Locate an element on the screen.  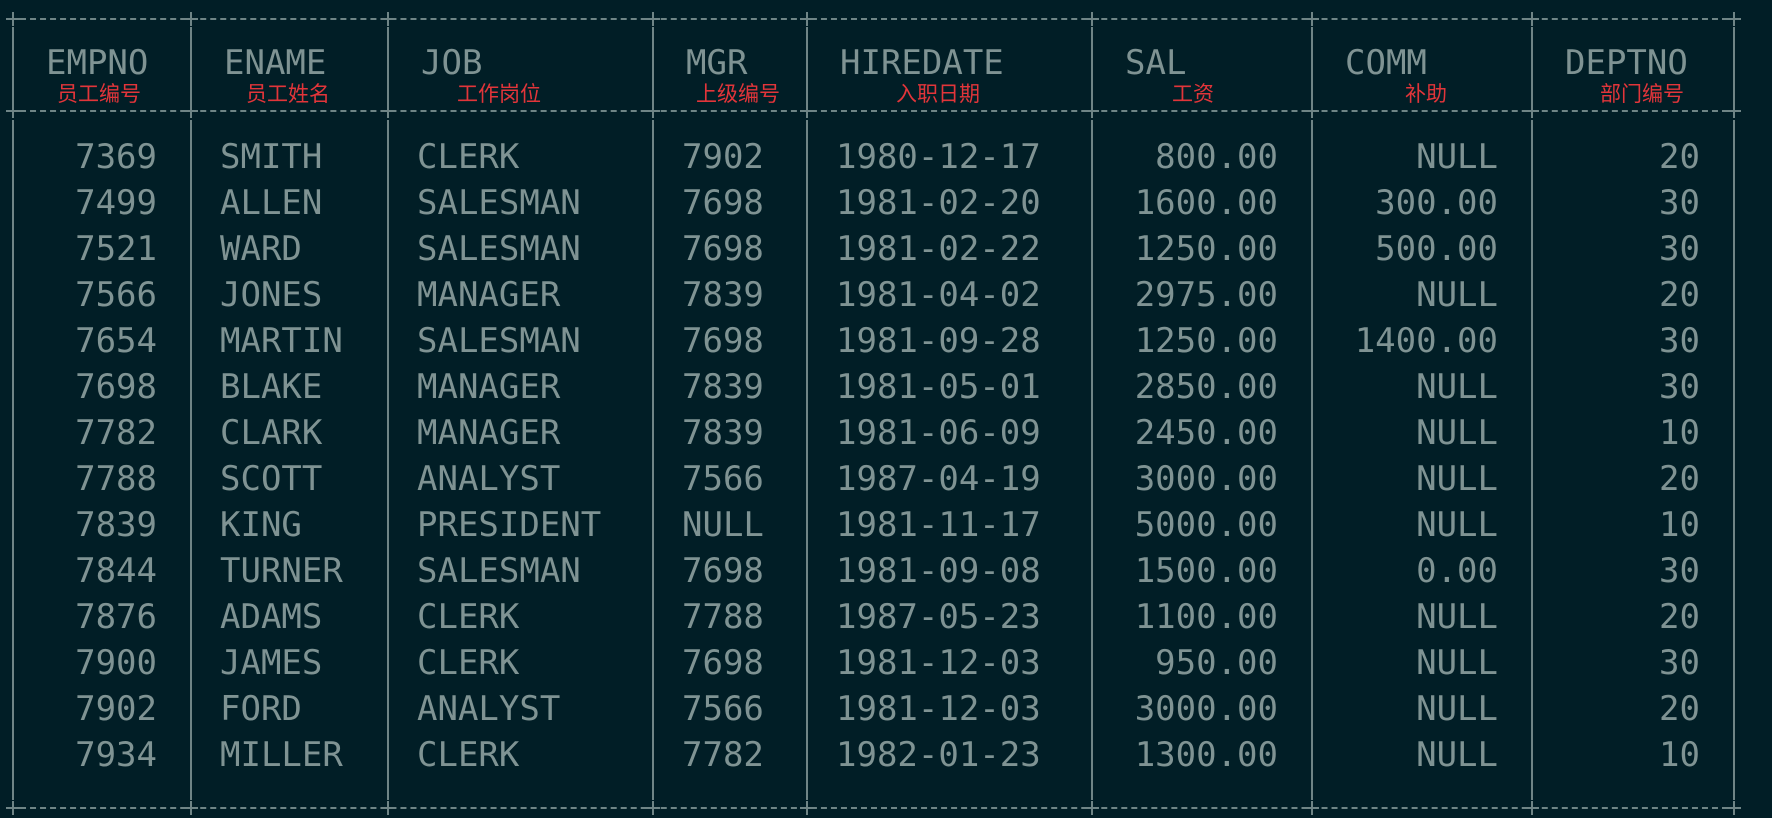
table-cell-sal: 1250.00 is located at coordinates (1206, 341).